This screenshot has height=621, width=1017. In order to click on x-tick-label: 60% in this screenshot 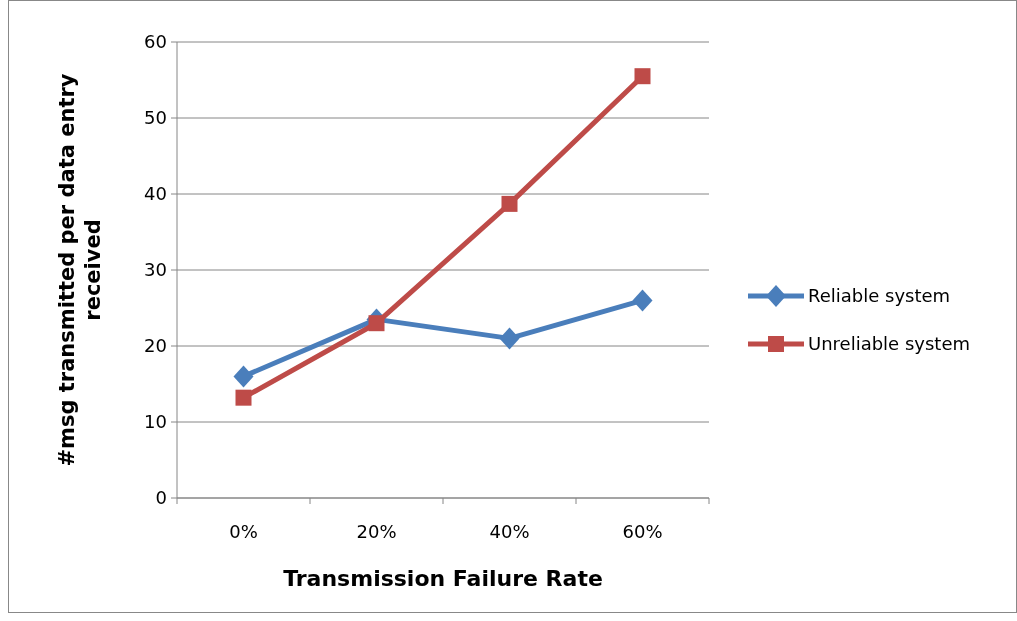, I will do `click(642, 531)`.